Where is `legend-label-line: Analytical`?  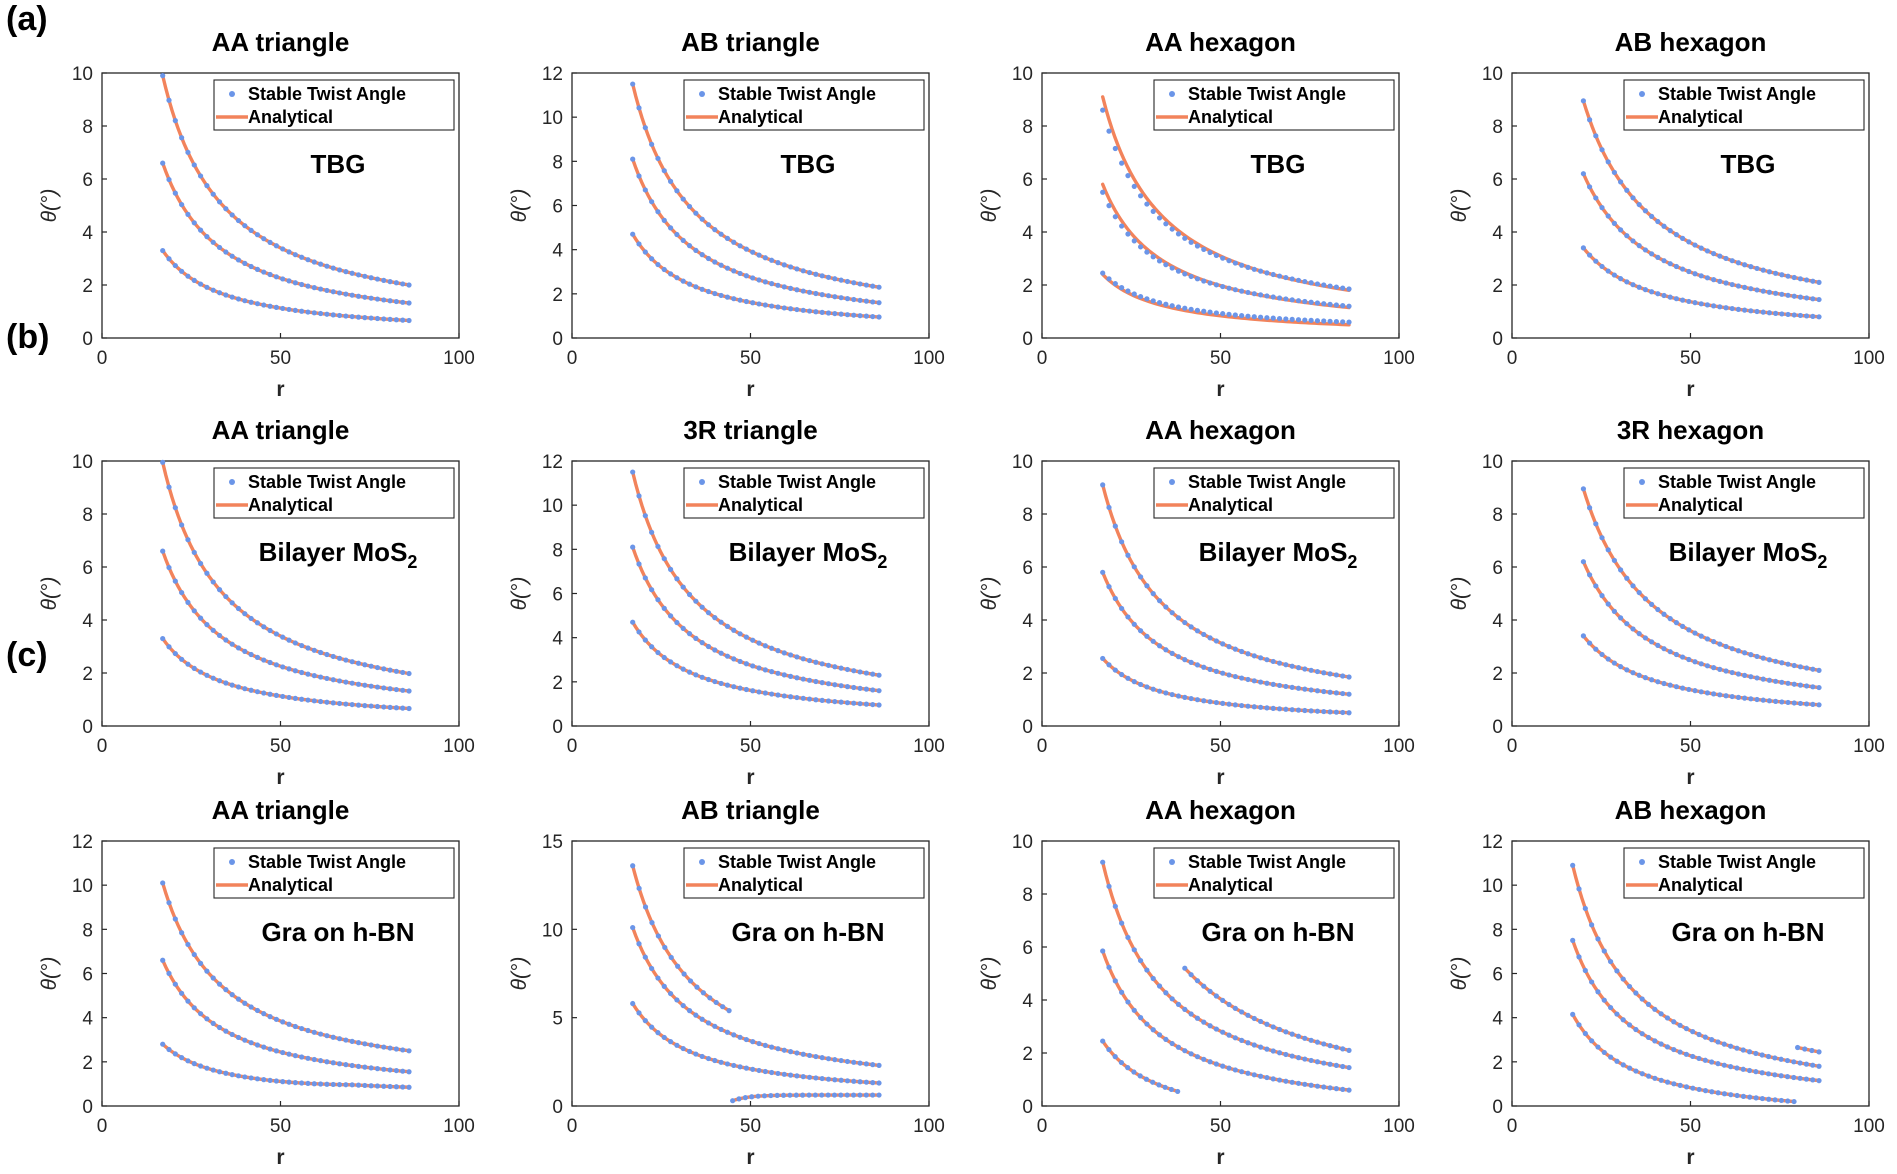
legend-label-line: Analytical is located at coordinates (760, 117).